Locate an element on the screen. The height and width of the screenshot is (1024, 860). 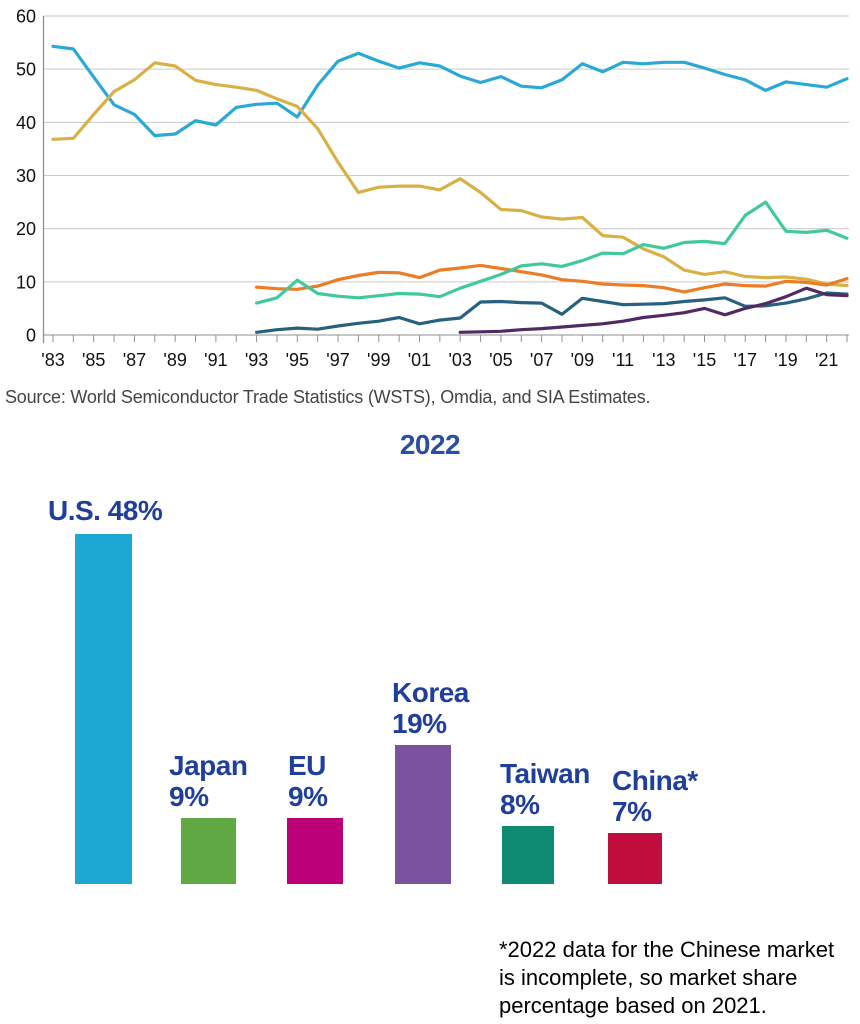
y-tick-label: 30 is located at coordinates (26, 176).